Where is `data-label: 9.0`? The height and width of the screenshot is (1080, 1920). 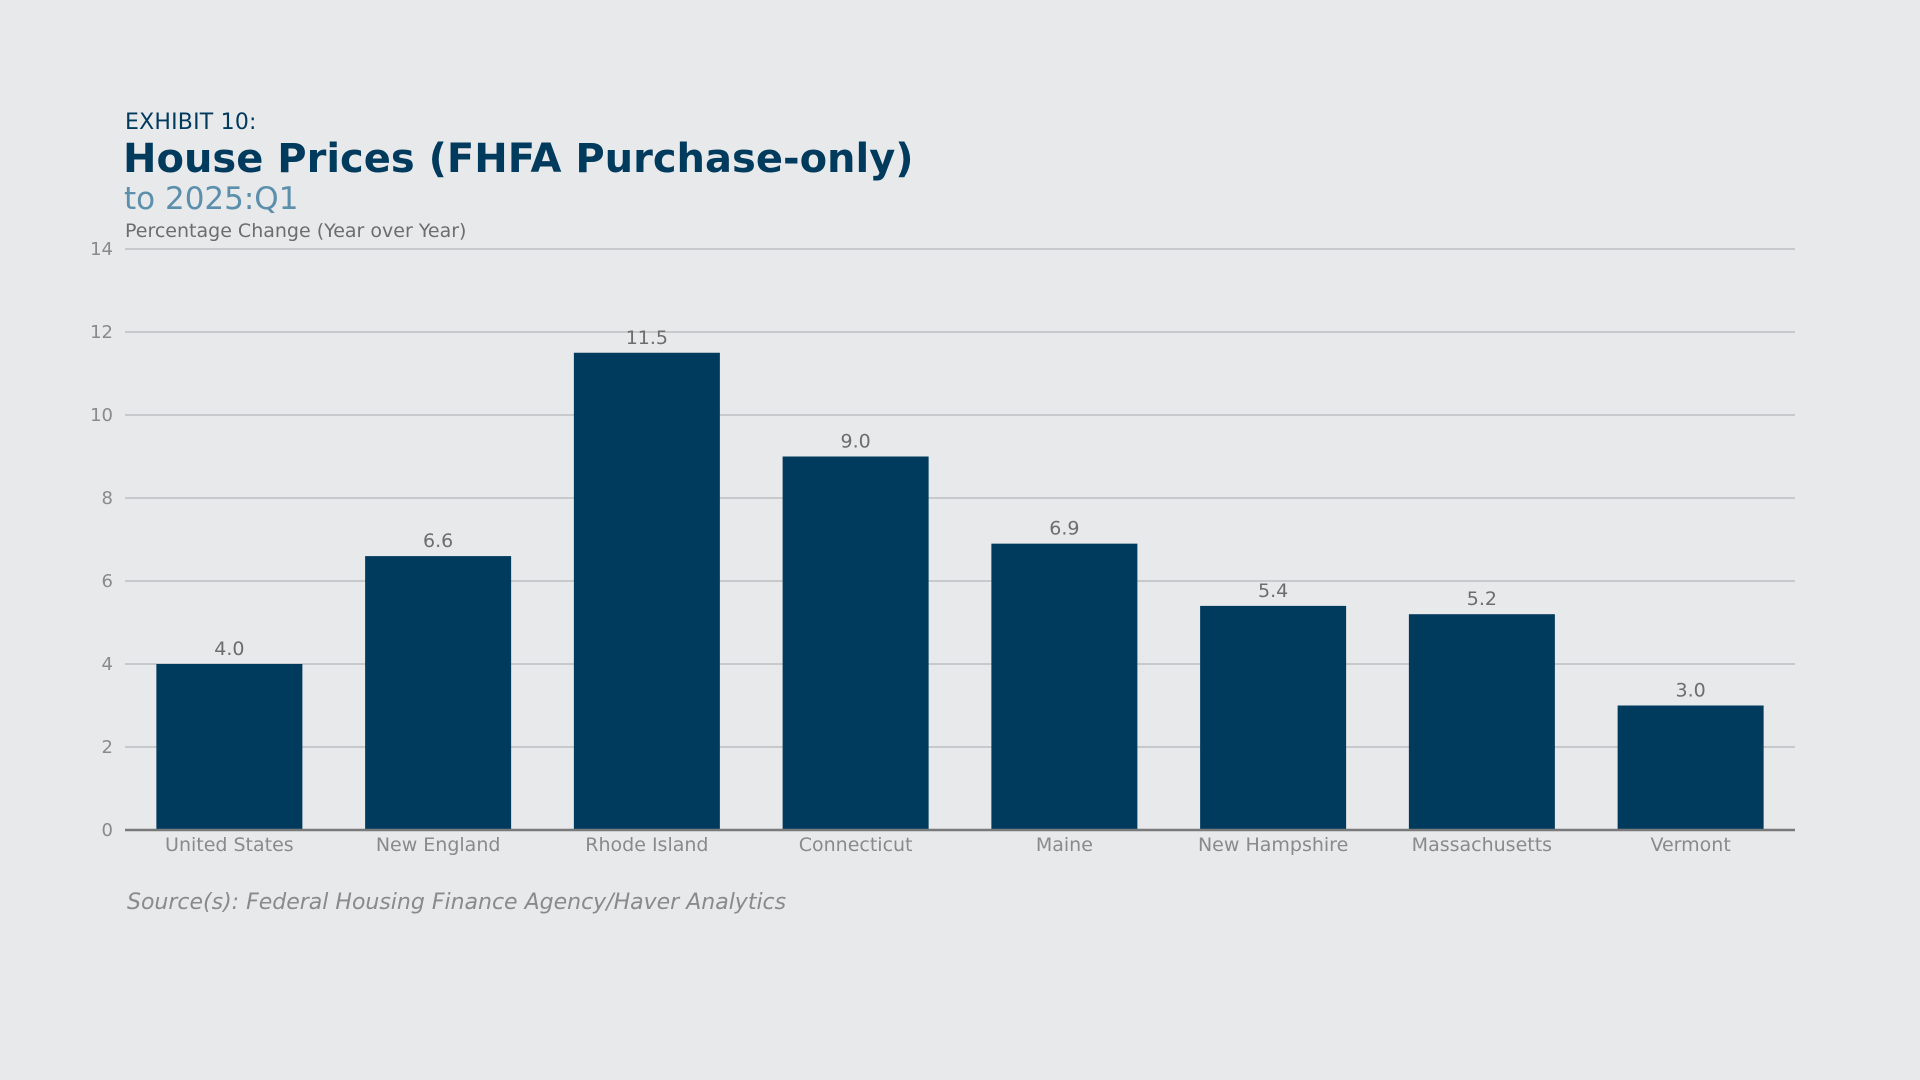 data-label: 9.0 is located at coordinates (856, 442).